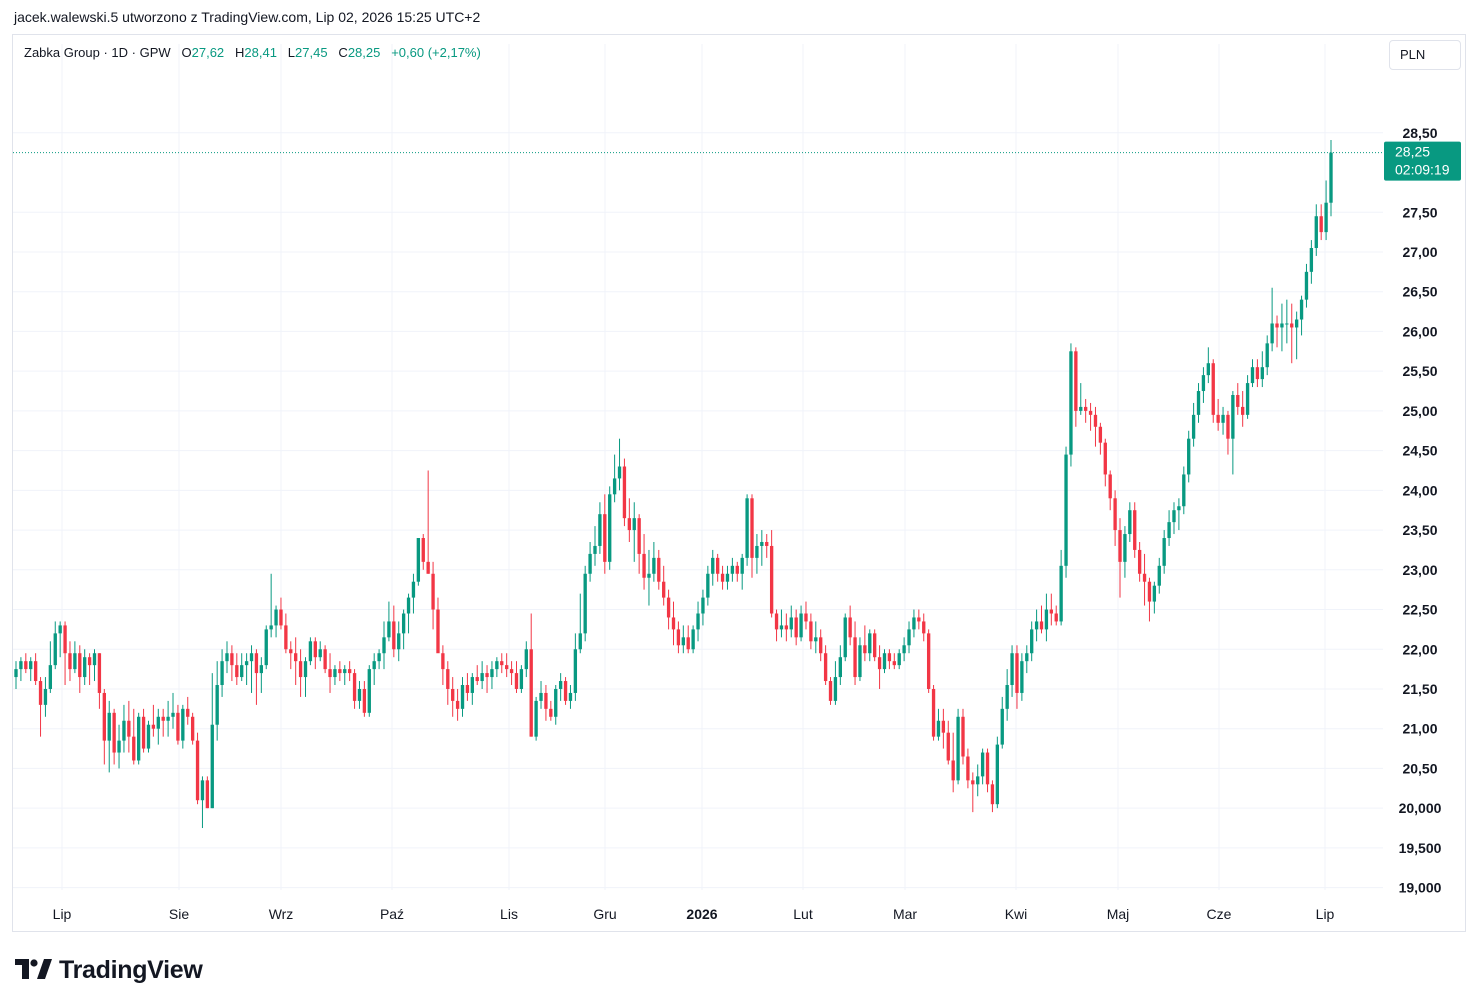 Image resolution: width=1479 pixels, height=1007 pixels. I want to click on currency-button: PLN, so click(1425, 55).